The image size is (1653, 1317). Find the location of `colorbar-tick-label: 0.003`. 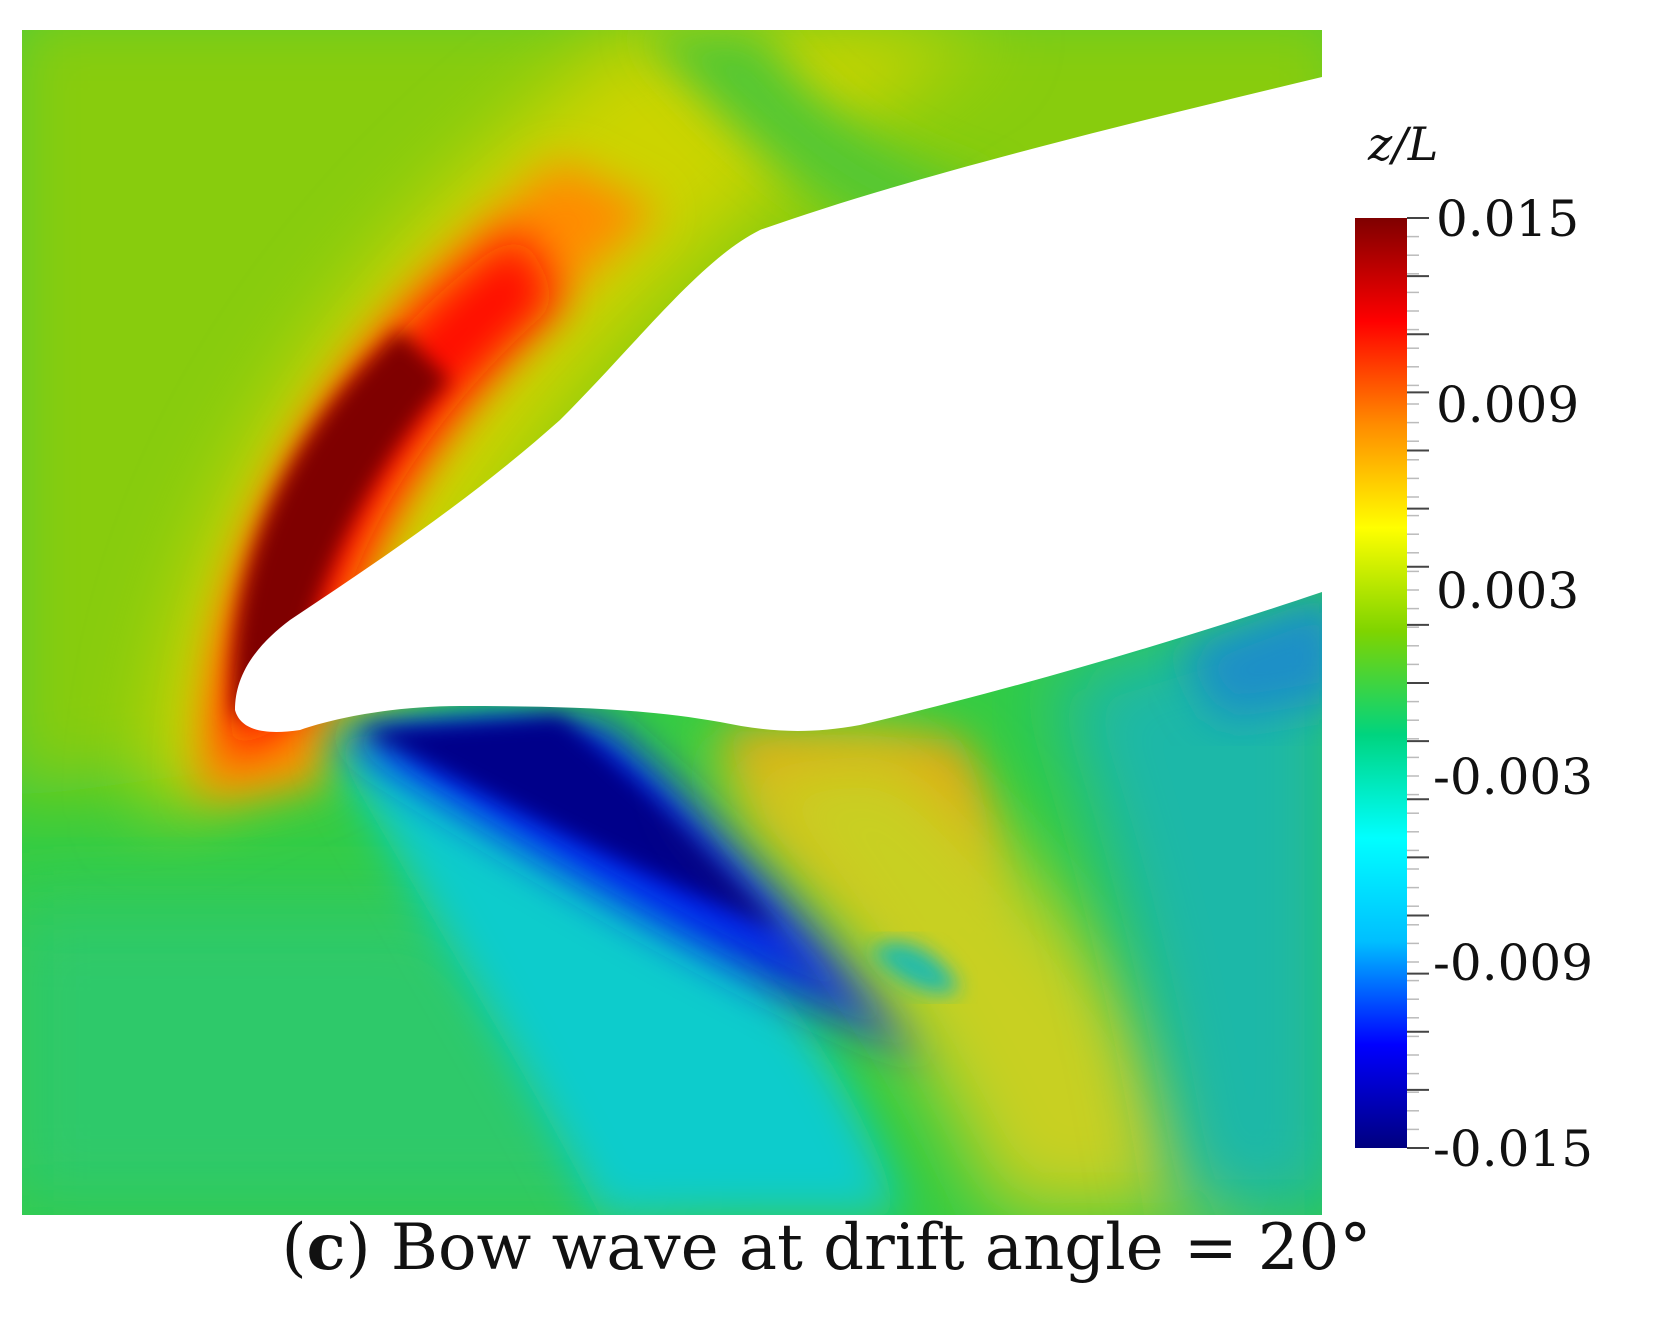

colorbar-tick-label: 0.003 is located at coordinates (1507, 591).